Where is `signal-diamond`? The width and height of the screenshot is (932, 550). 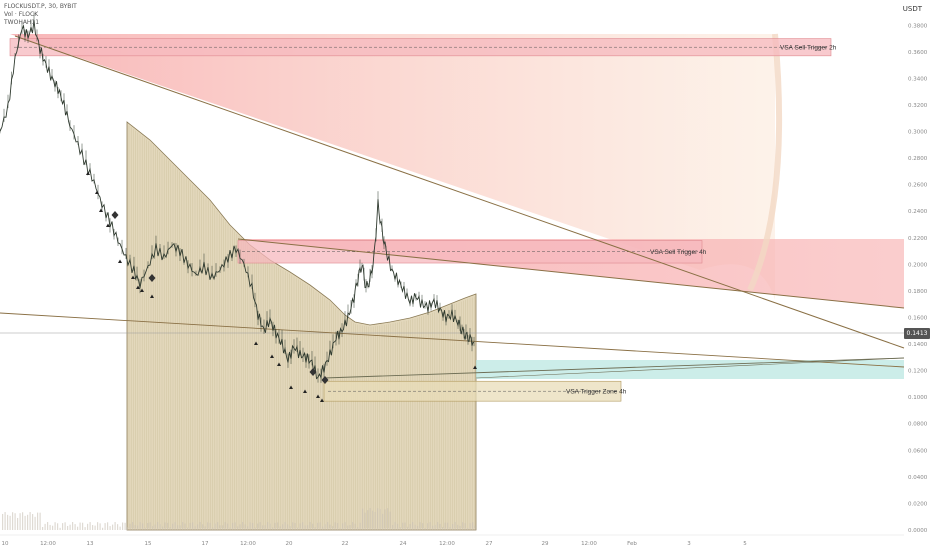 signal-diamond is located at coordinates (115, 215).